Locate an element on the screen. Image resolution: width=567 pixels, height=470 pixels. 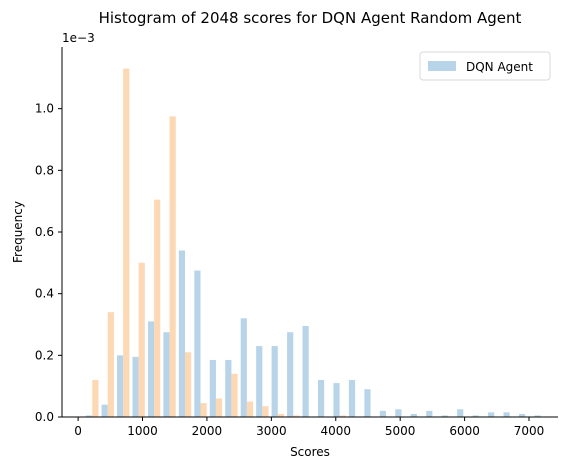
y-tick-label: 0.2 is located at coordinates (44, 355).